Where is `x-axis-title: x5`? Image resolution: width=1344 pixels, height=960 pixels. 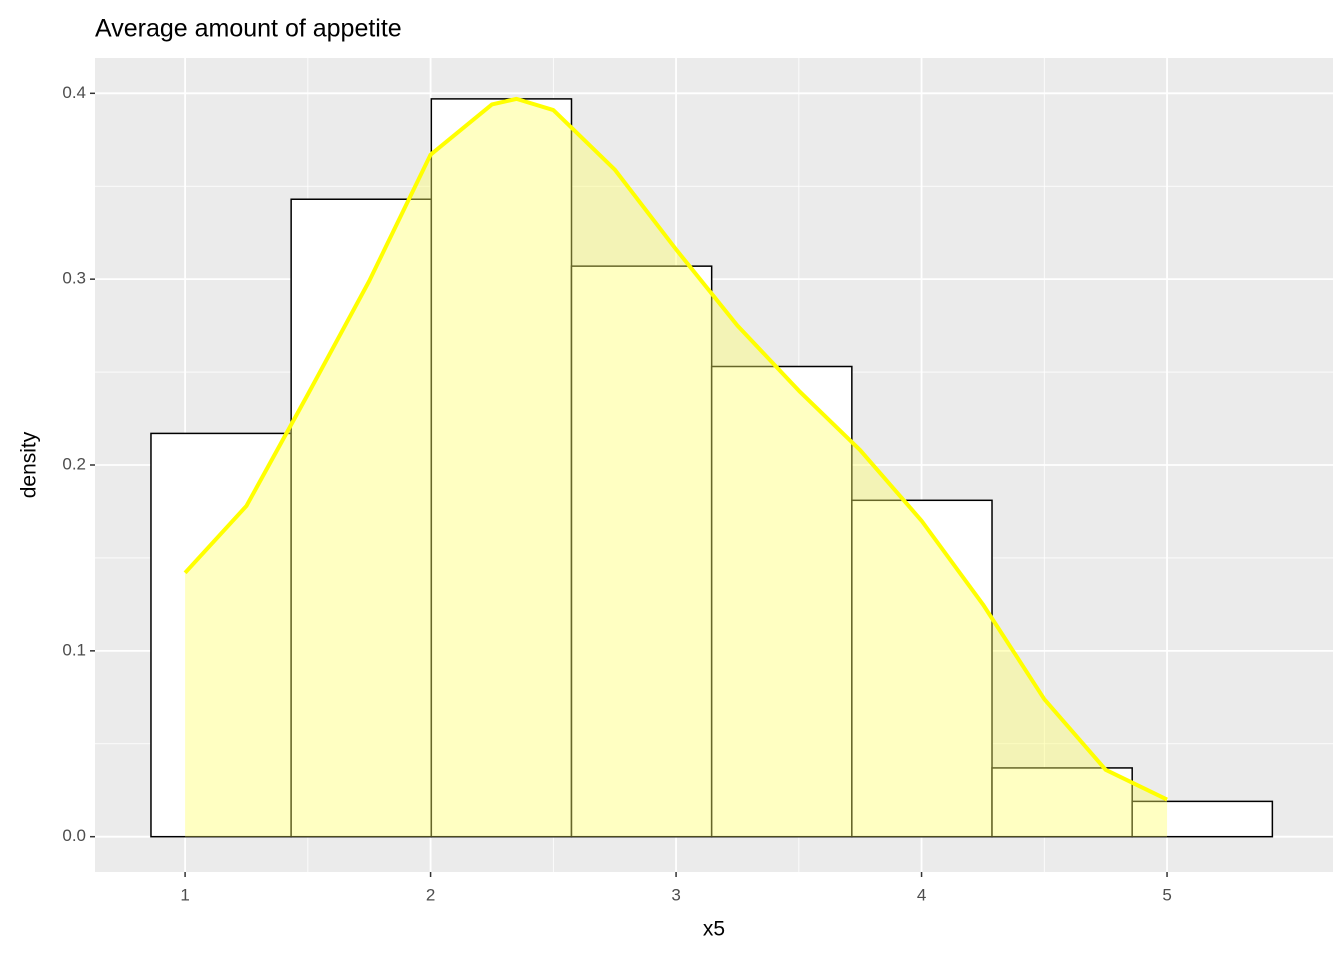
x-axis-title: x5 is located at coordinates (714, 929).